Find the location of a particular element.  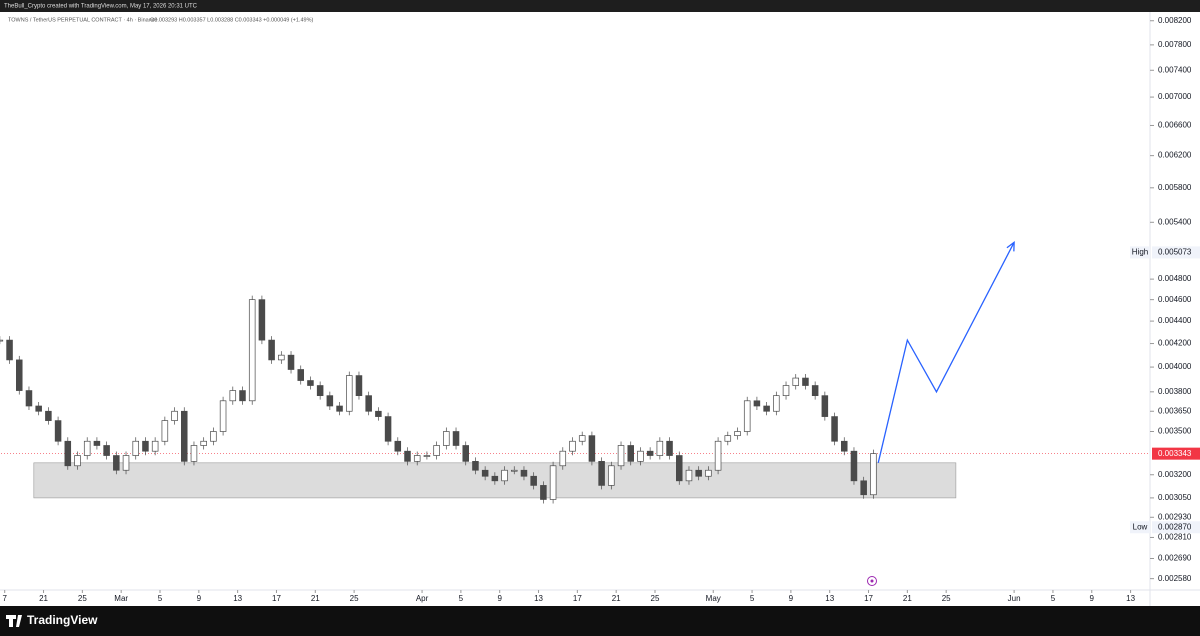

last-label-box is located at coordinates (1176, 453).